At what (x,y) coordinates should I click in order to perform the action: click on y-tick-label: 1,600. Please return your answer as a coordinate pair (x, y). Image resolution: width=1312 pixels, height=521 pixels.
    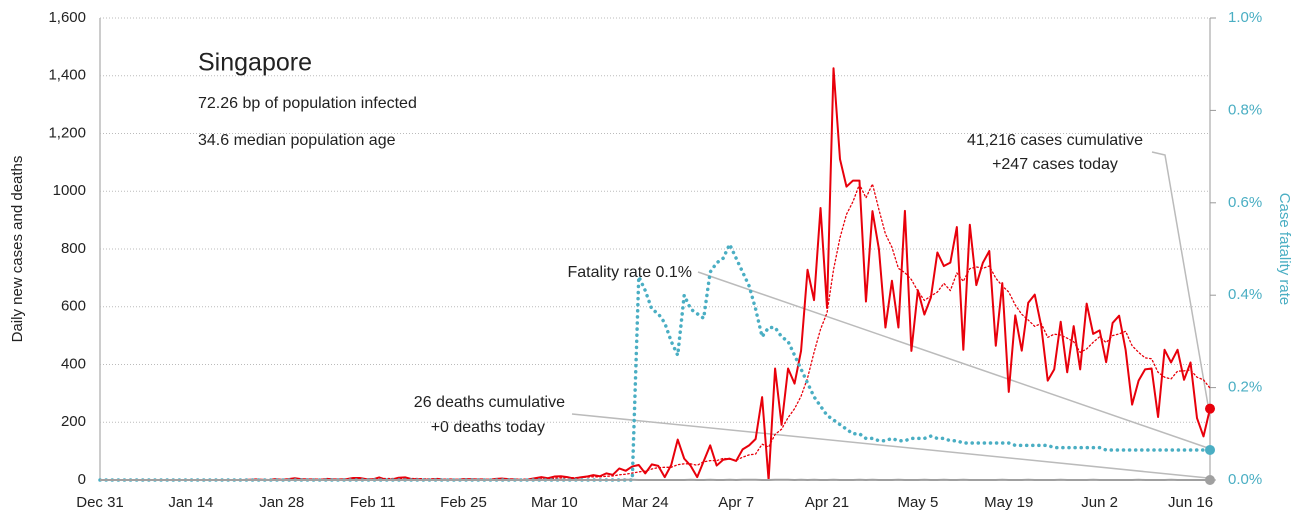
    Looking at the image, I should click on (67, 17).